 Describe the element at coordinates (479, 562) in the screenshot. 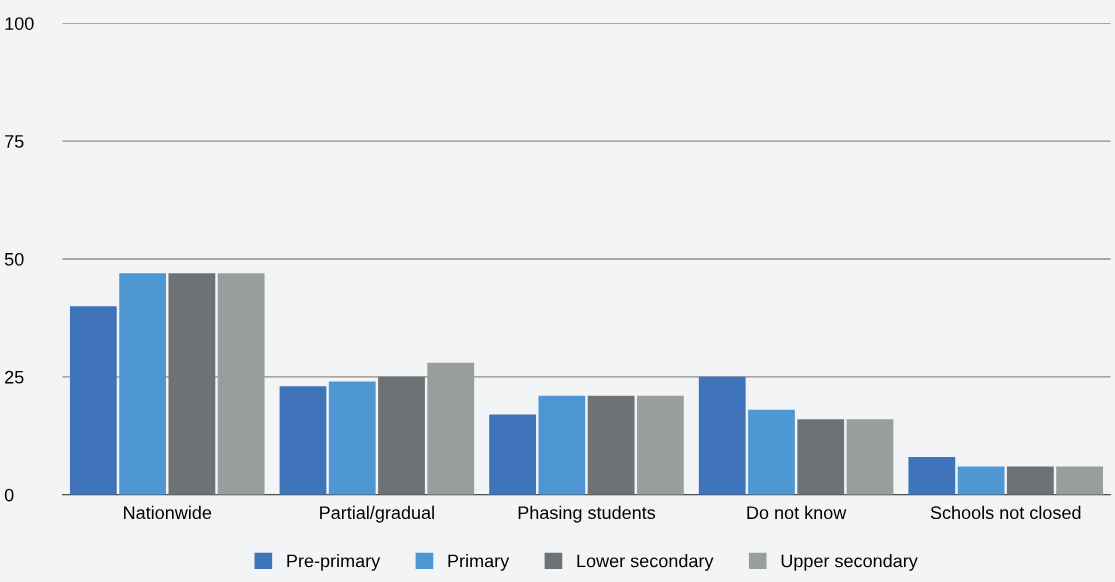

I see `legend-label: Primary` at that location.